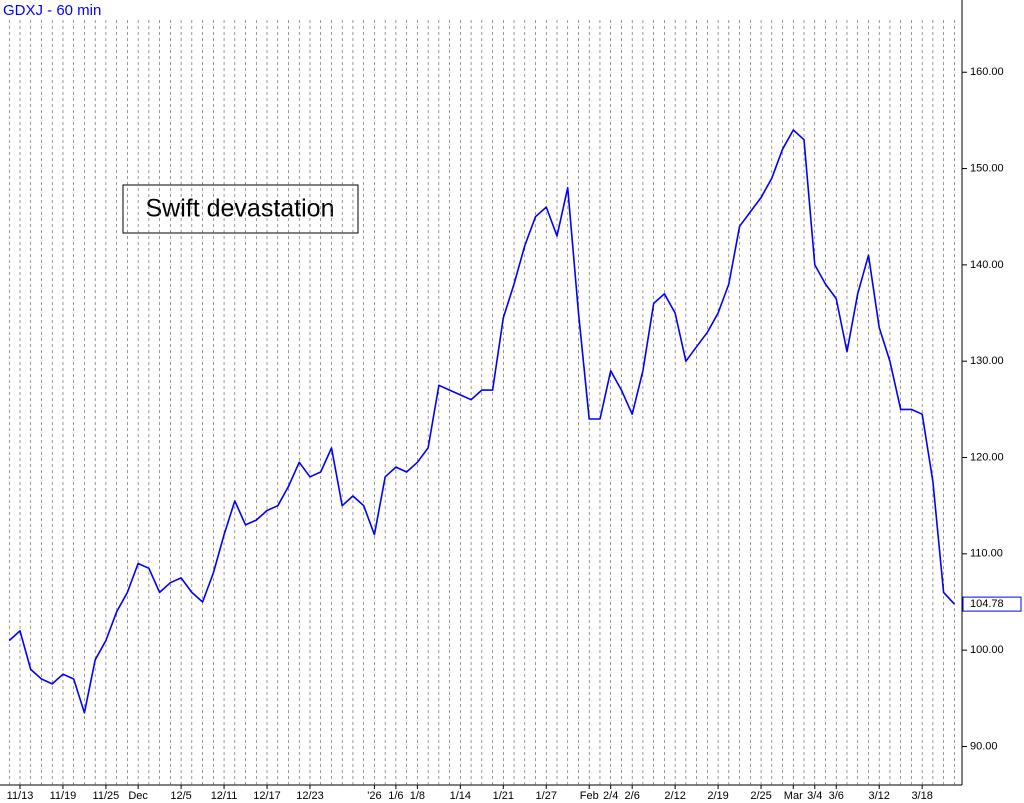  What do you see at coordinates (717, 796) in the screenshot?
I see `x-tick-label: 2/19` at bounding box center [717, 796].